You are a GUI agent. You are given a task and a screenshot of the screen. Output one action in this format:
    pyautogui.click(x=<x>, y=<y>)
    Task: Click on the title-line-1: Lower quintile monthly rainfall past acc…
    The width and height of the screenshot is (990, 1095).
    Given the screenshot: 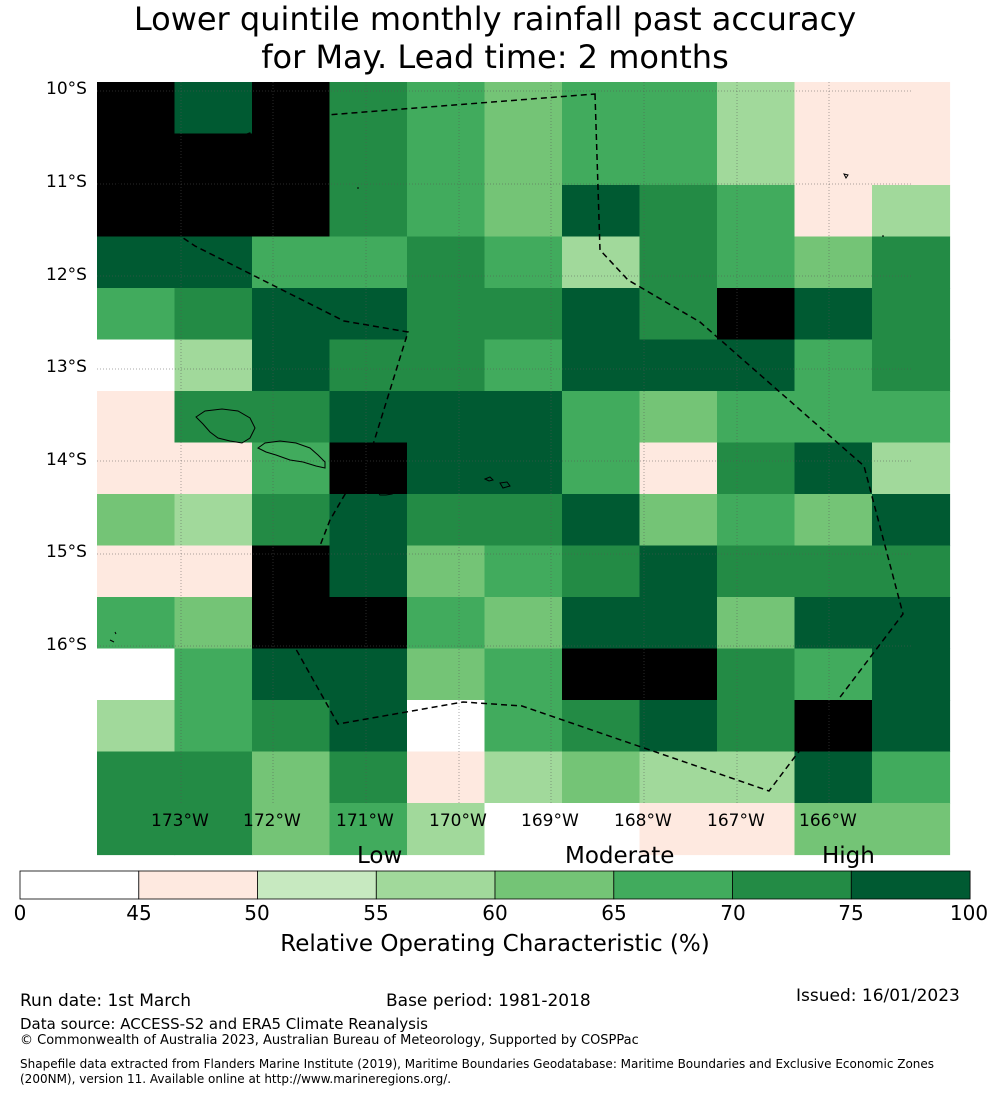 What is the action you would take?
    pyautogui.click(x=495, y=19)
    